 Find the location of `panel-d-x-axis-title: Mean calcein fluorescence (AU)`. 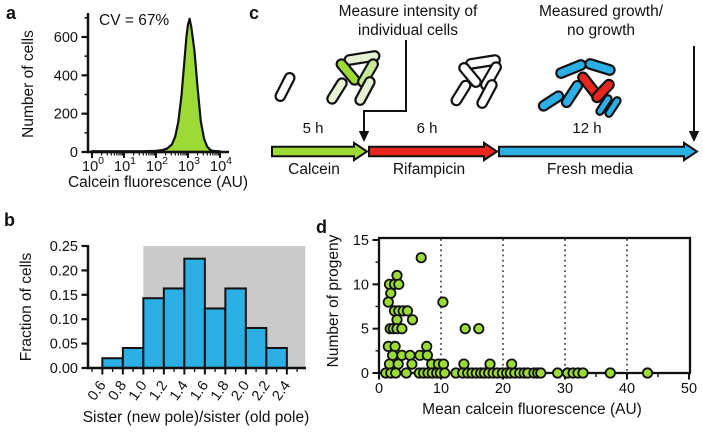

panel-d-x-axis-title: Mean calcein fluorescence (AU) is located at coordinates (532, 409).